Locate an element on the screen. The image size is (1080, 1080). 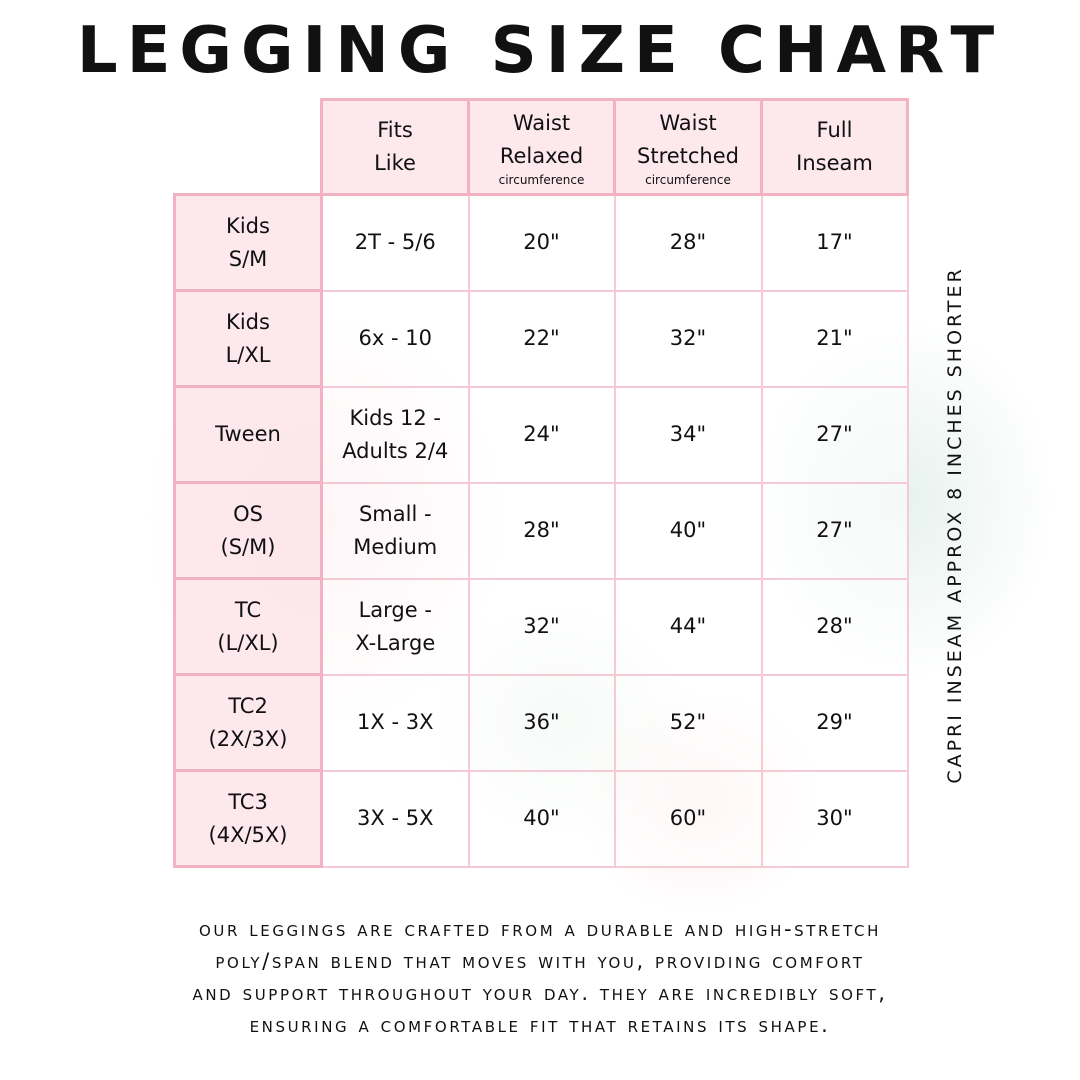
table-row: TC2 (2X/3X) 1X - 3X 36" 52" 29" is located at coordinates (541, 722).